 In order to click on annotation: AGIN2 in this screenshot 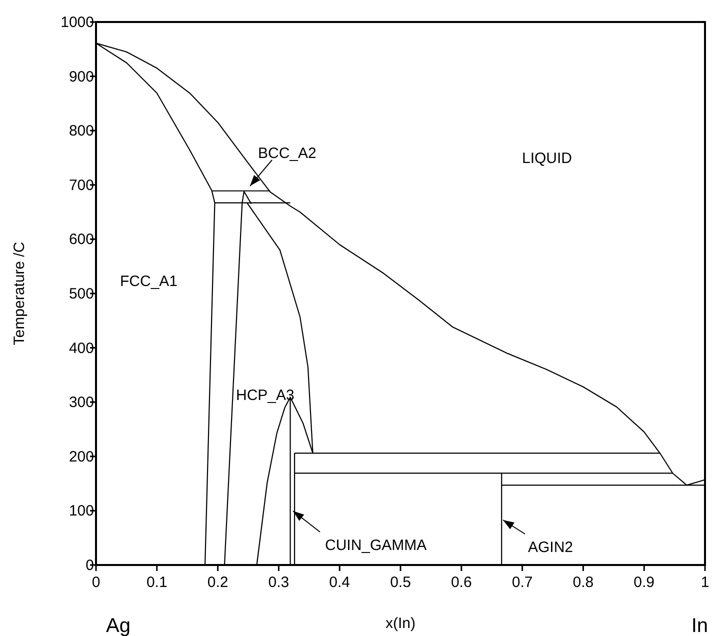, I will do `click(551, 547)`.